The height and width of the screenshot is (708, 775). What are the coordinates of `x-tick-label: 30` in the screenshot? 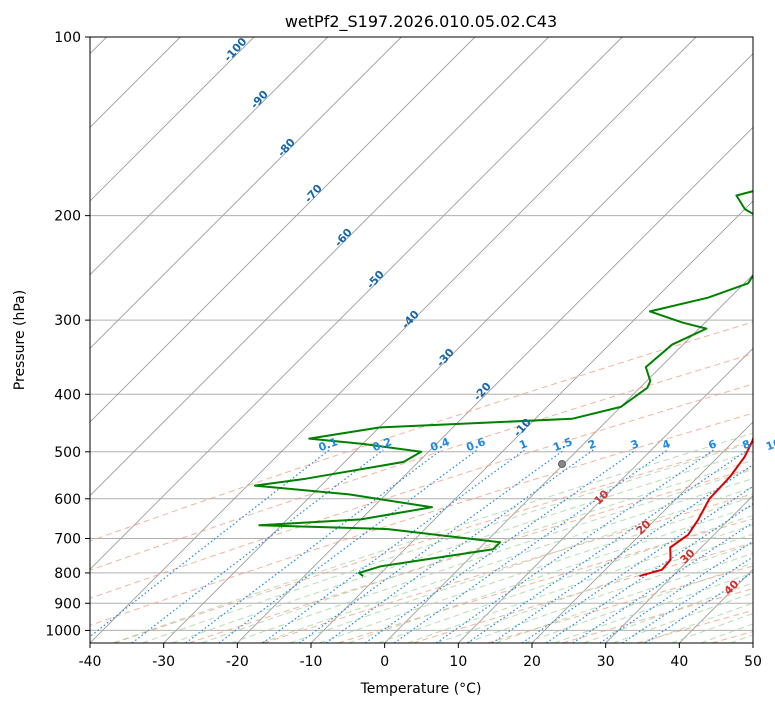 It's located at (606, 662).